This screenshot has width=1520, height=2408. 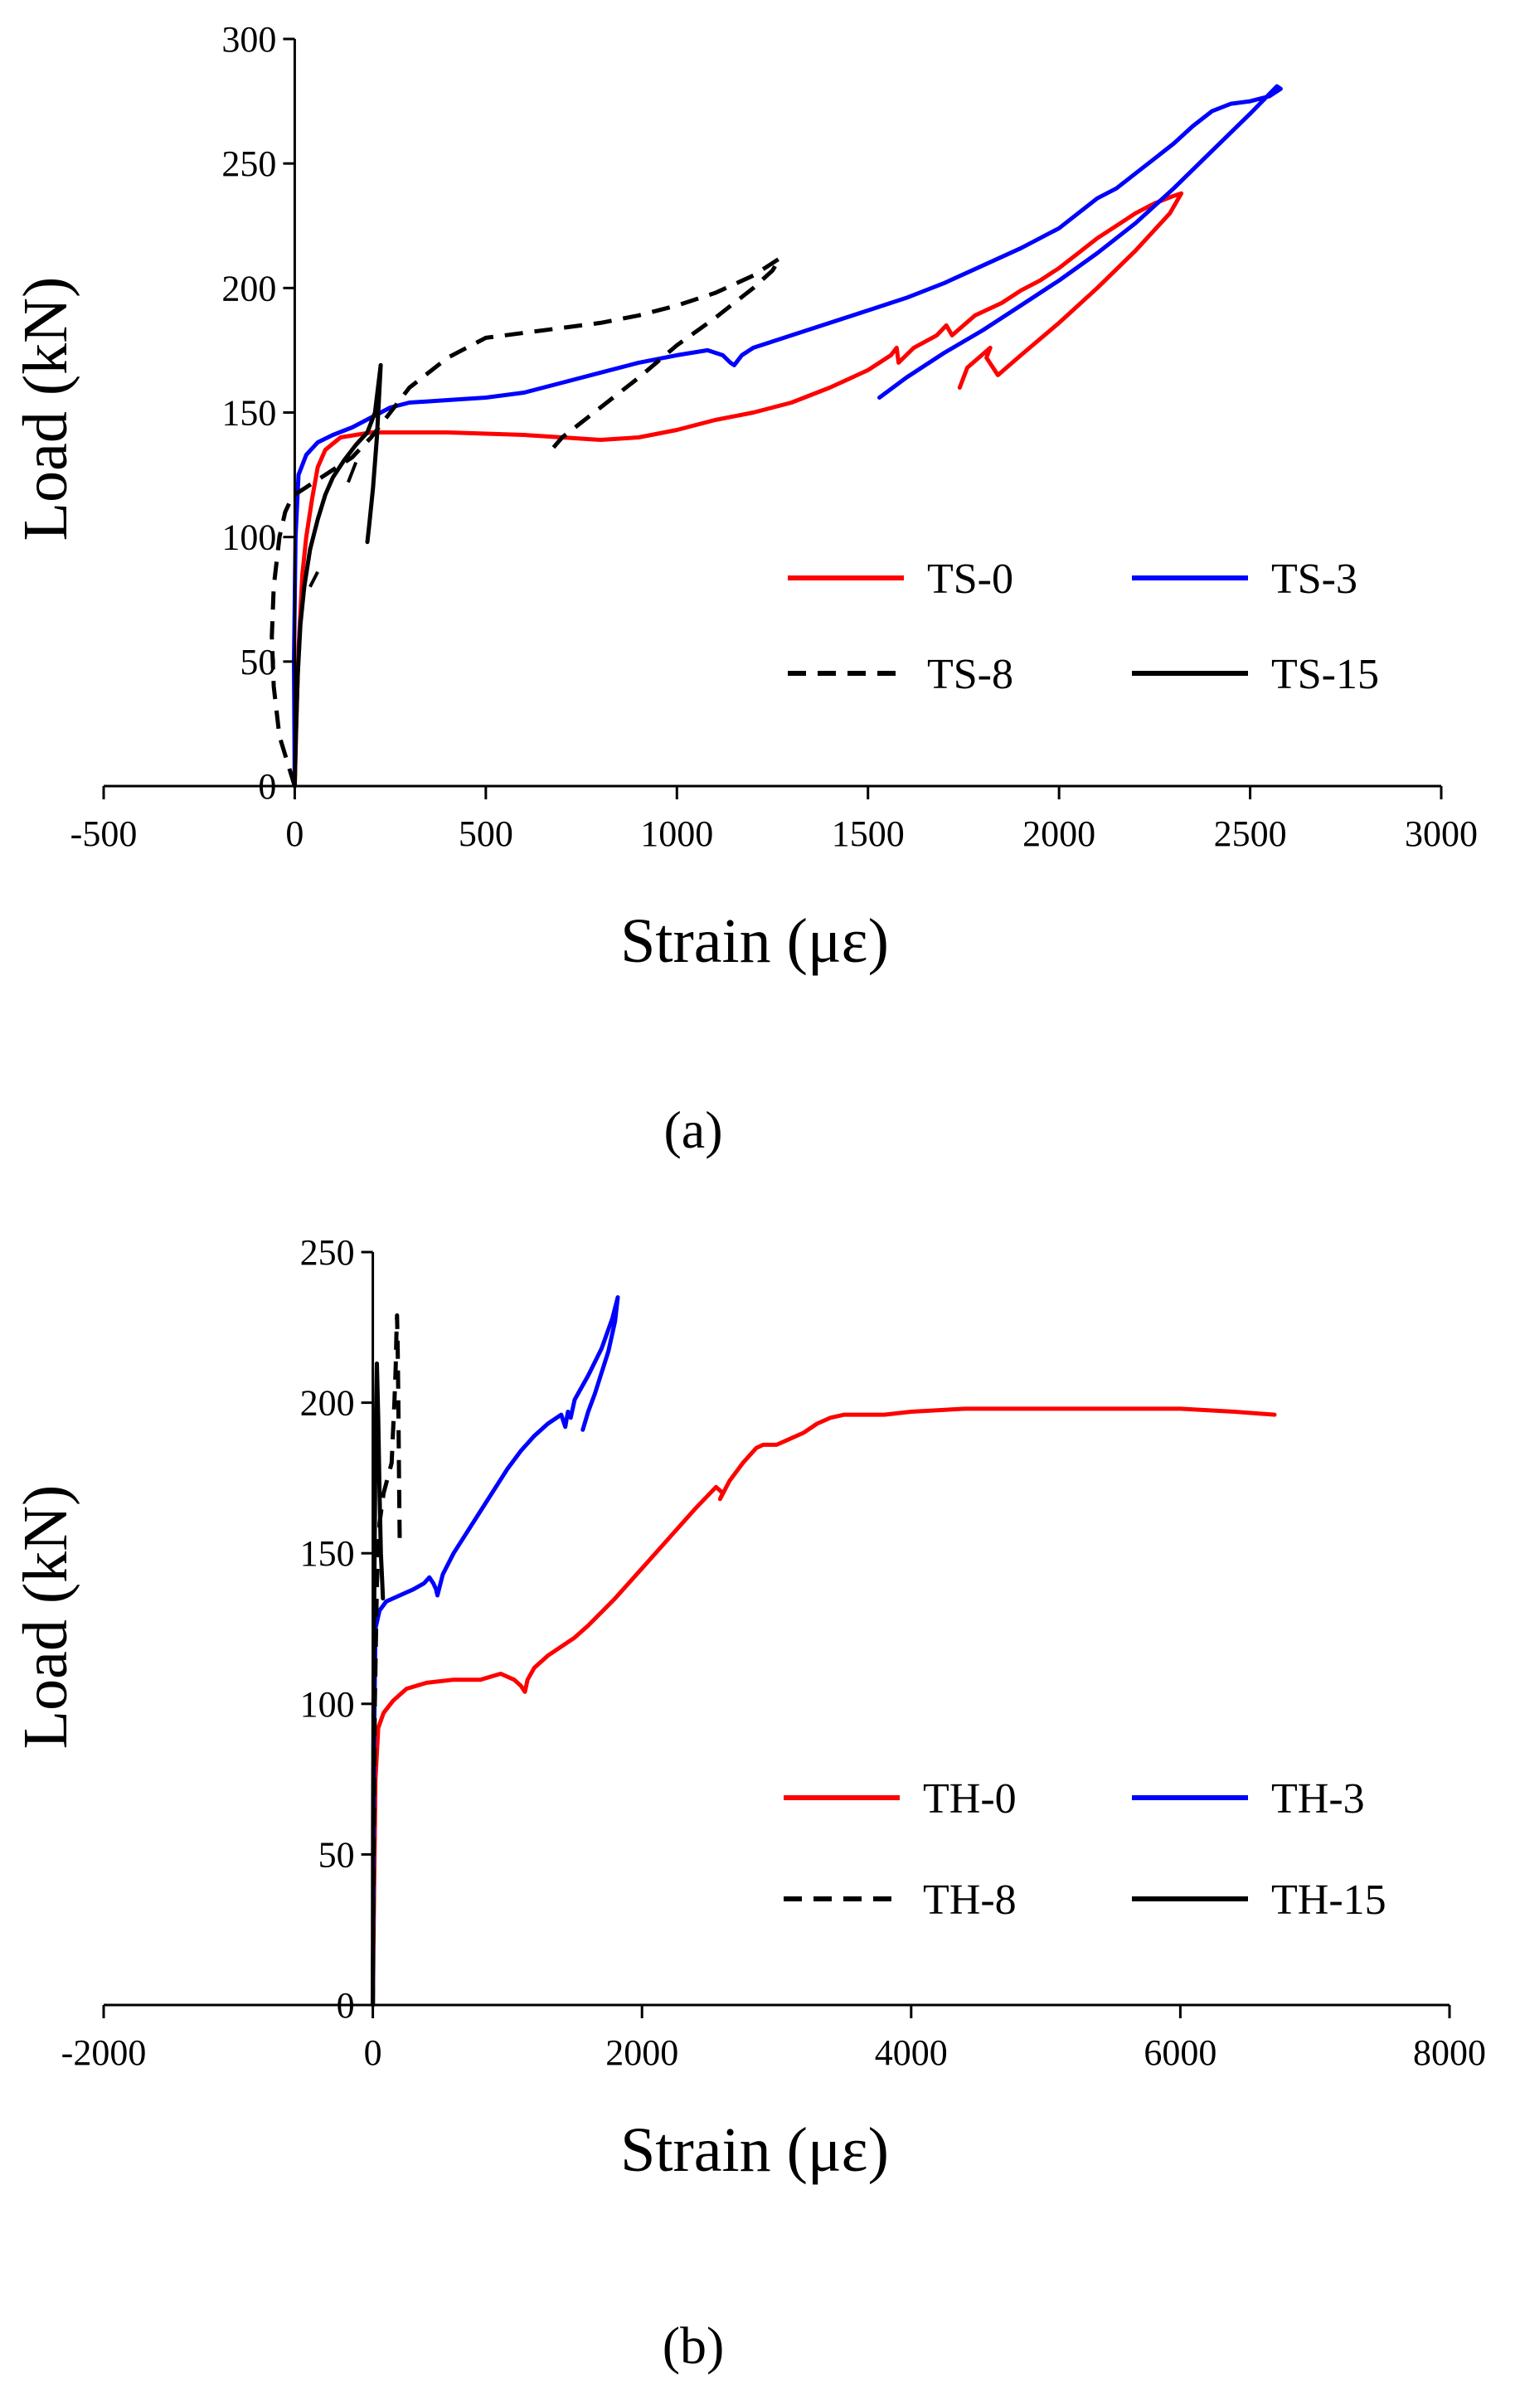 I want to click on chart-a-xtick-label: 1000, so click(x=676, y=833).